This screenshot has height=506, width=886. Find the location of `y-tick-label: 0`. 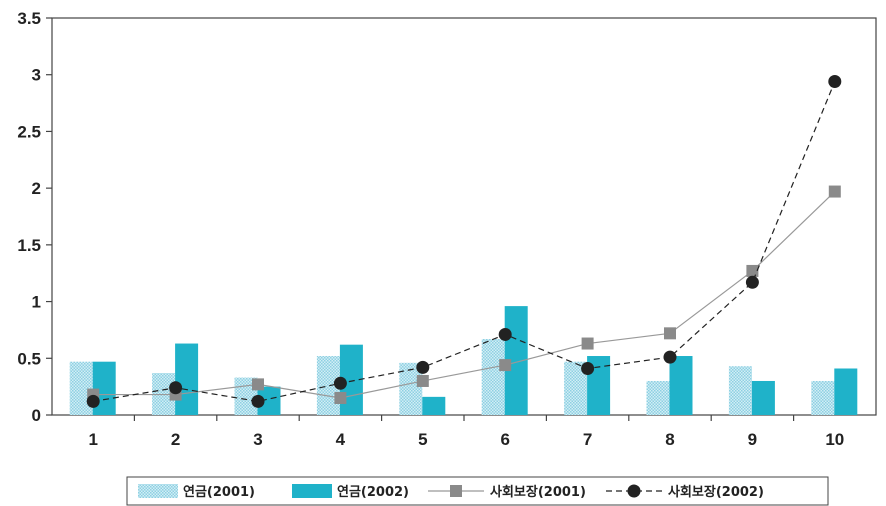

y-tick-label: 0 is located at coordinates (36, 415).